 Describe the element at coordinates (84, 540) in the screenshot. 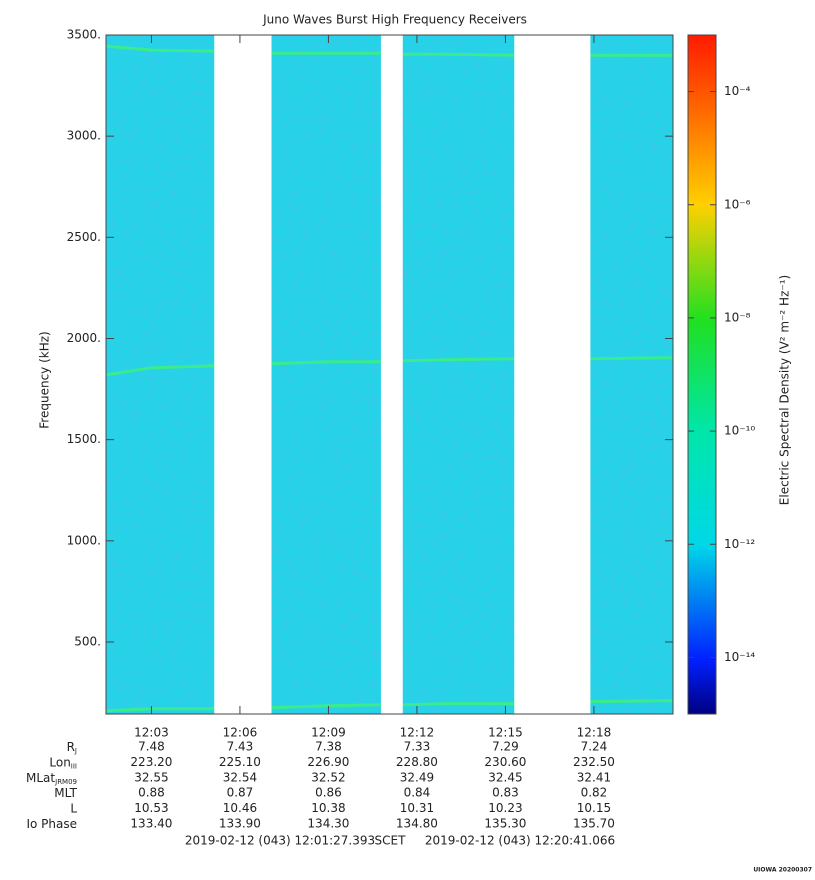

I see `y-tick-label: 1000.` at that location.